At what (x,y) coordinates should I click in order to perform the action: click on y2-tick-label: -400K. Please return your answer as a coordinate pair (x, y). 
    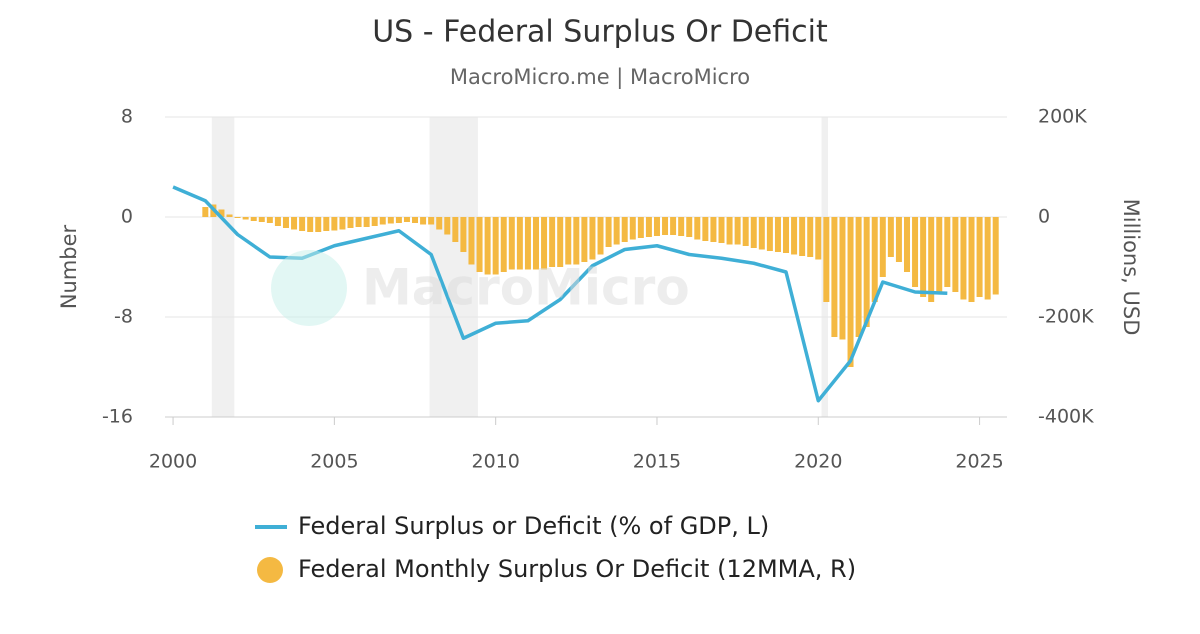
    Looking at the image, I should click on (1066, 417).